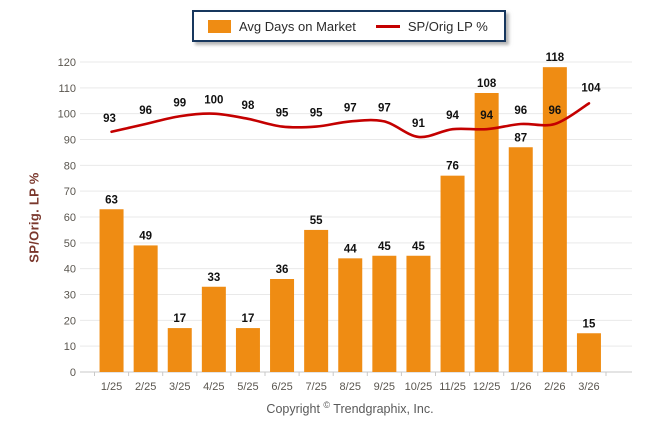  What do you see at coordinates (70, 270) in the screenshot?
I see `y-tick-label: 40` at bounding box center [70, 270].